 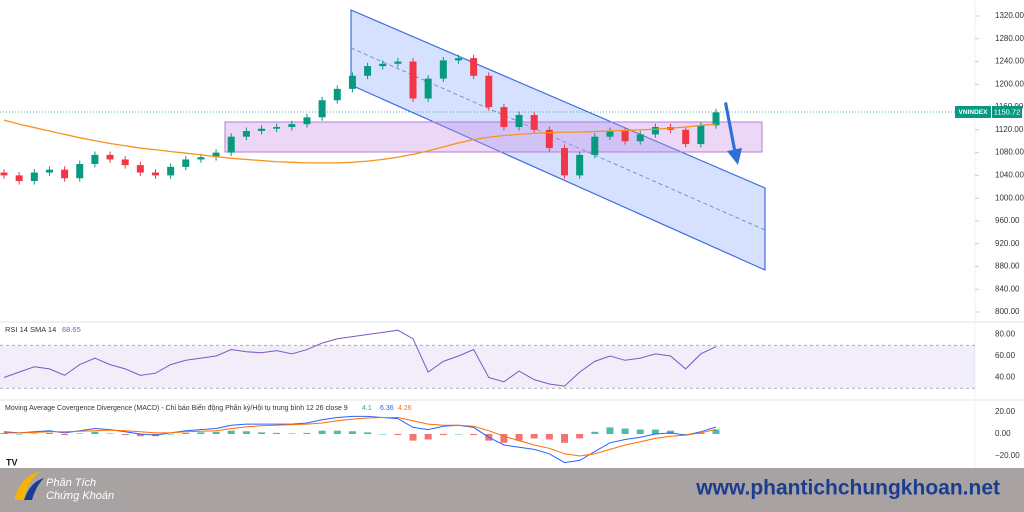 What do you see at coordinates (1009, 197) in the screenshot?
I see `y-tick-label: 1000.00` at bounding box center [1009, 197].